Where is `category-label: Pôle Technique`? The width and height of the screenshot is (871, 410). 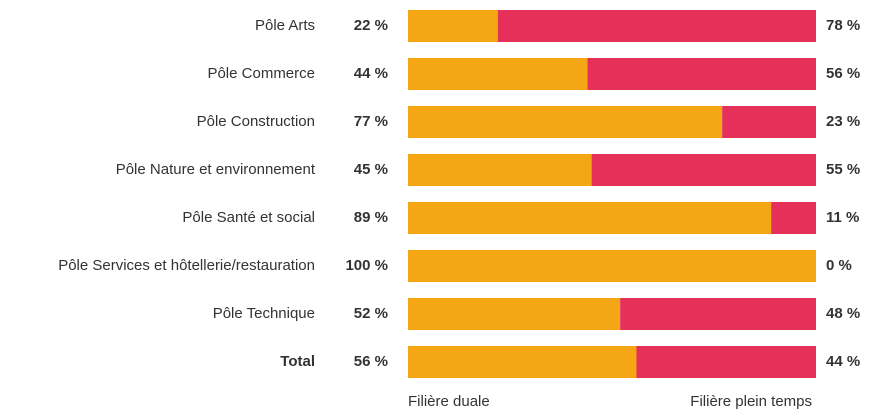 category-label: Pôle Technique is located at coordinates (264, 313).